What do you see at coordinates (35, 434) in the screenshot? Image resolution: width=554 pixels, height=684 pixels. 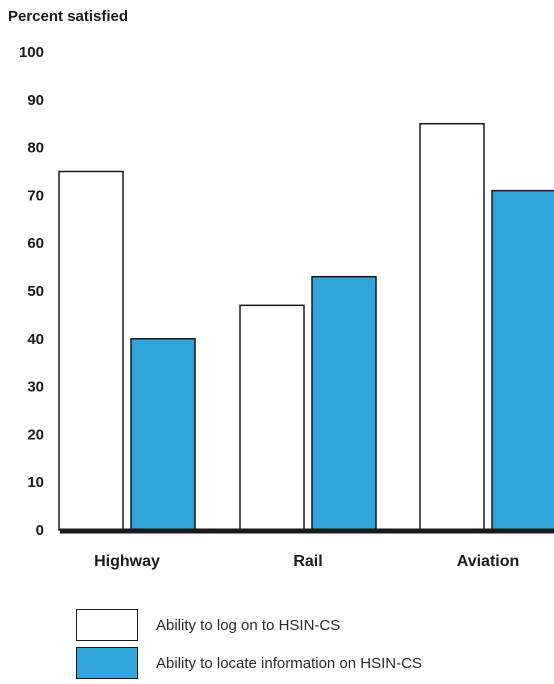 I see `y-tick-label: 20` at bounding box center [35, 434].